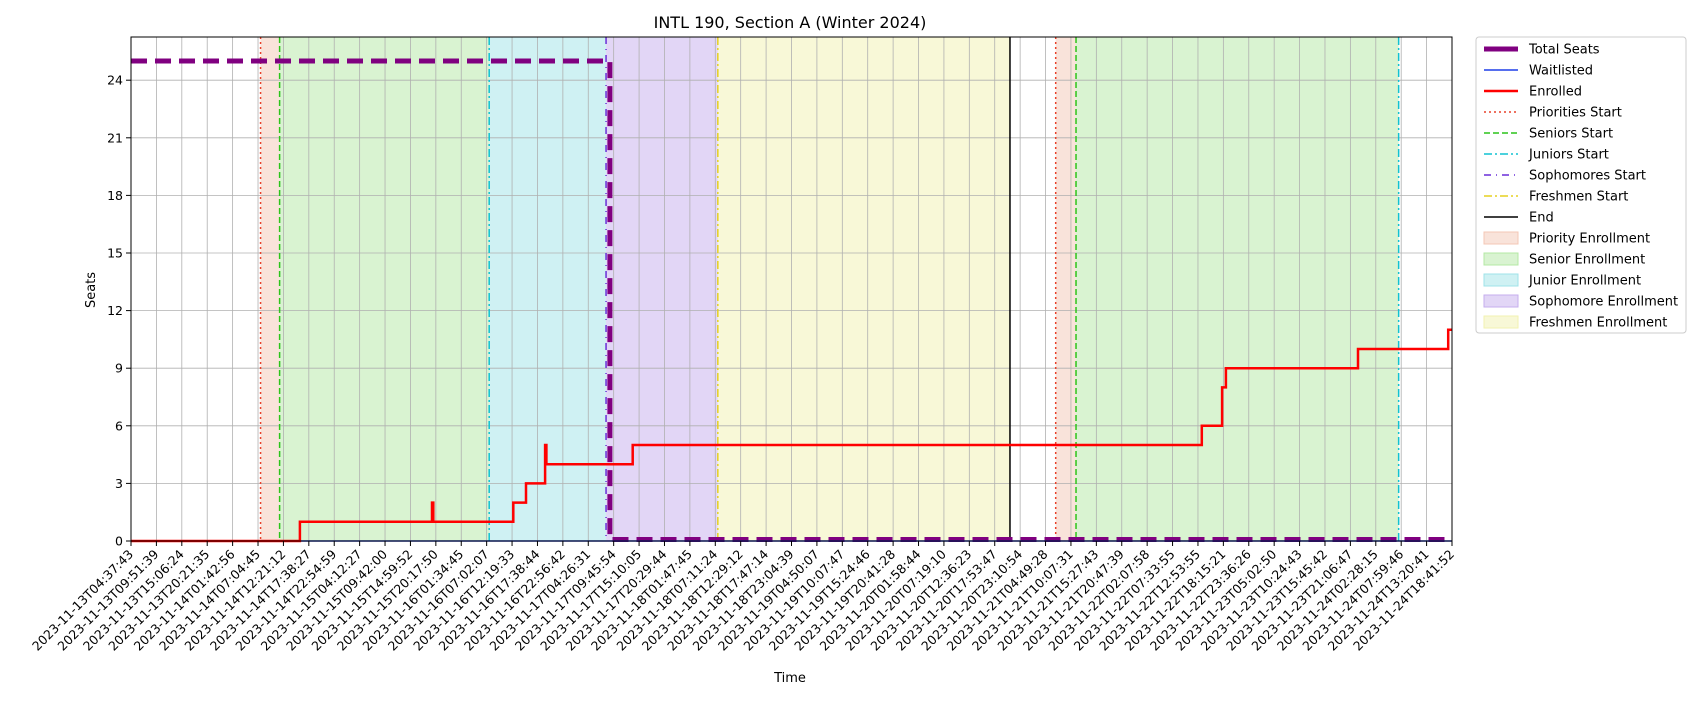 This screenshot has width=1700, height=704. What do you see at coordinates (1564, 50) in the screenshot?
I see `legend-label: Total Seats` at bounding box center [1564, 50].